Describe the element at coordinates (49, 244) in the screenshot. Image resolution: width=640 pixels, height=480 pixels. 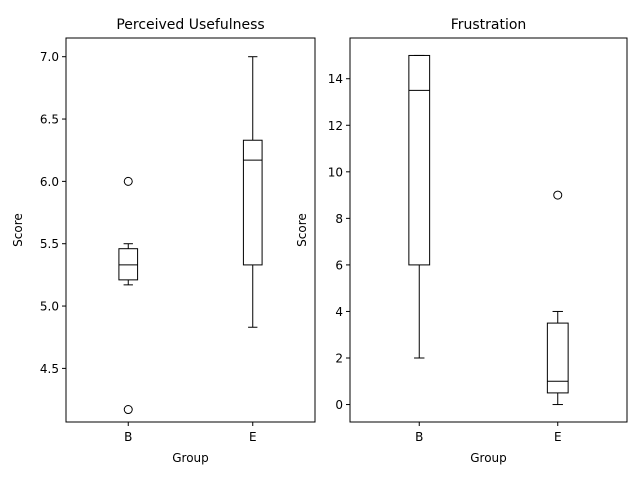
I see `y-tick-label: 5.5` at that location.